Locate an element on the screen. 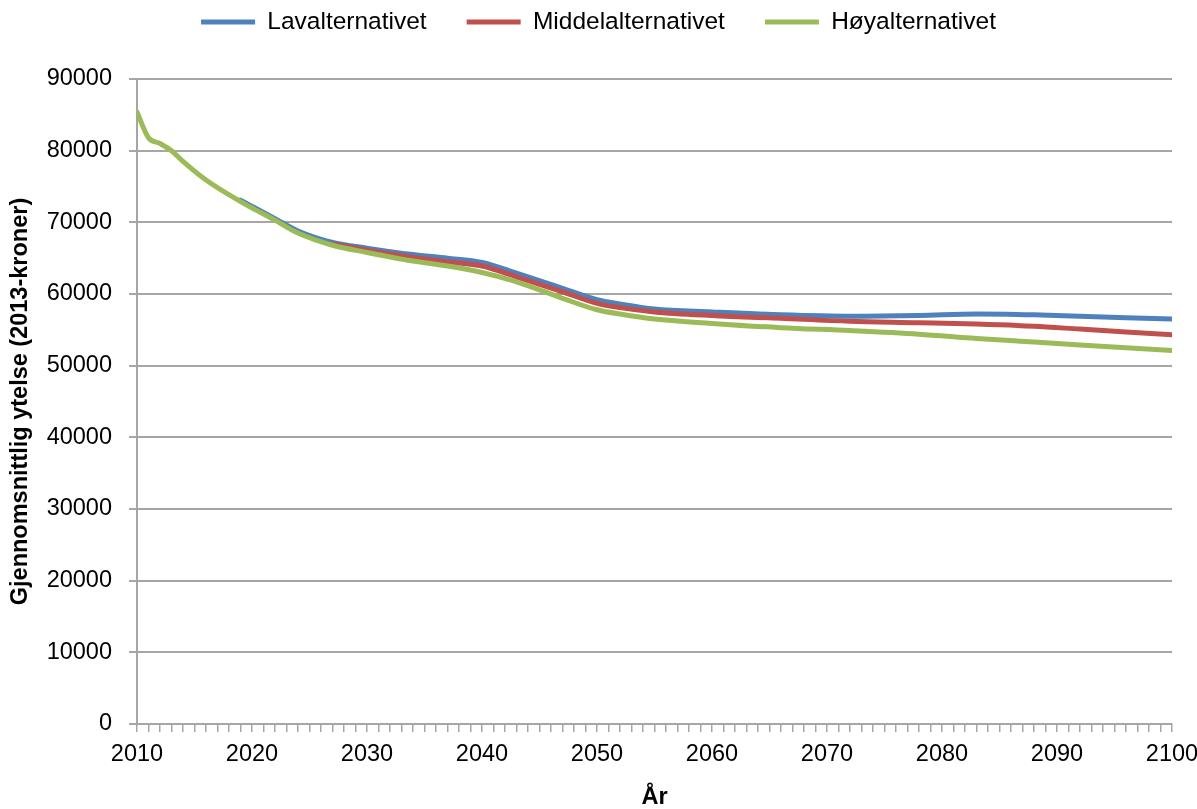 This screenshot has width=1197, height=809. legend-label: Høyalternativet is located at coordinates (914, 20).